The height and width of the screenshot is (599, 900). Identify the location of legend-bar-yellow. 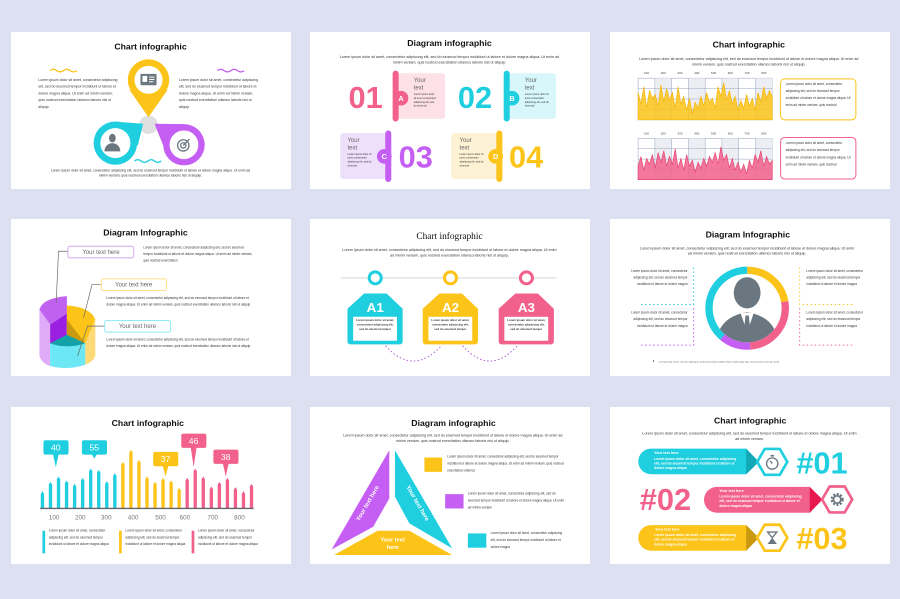
(120, 542).